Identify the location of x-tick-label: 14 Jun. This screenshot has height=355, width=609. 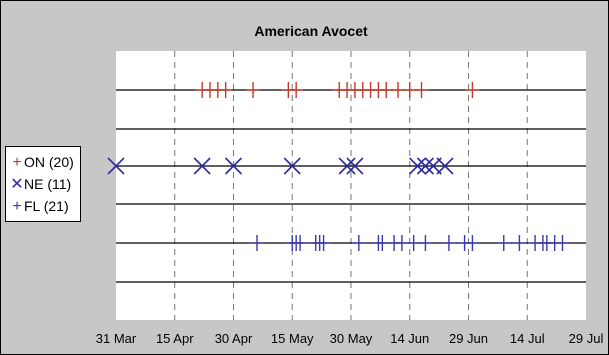
(409, 338).